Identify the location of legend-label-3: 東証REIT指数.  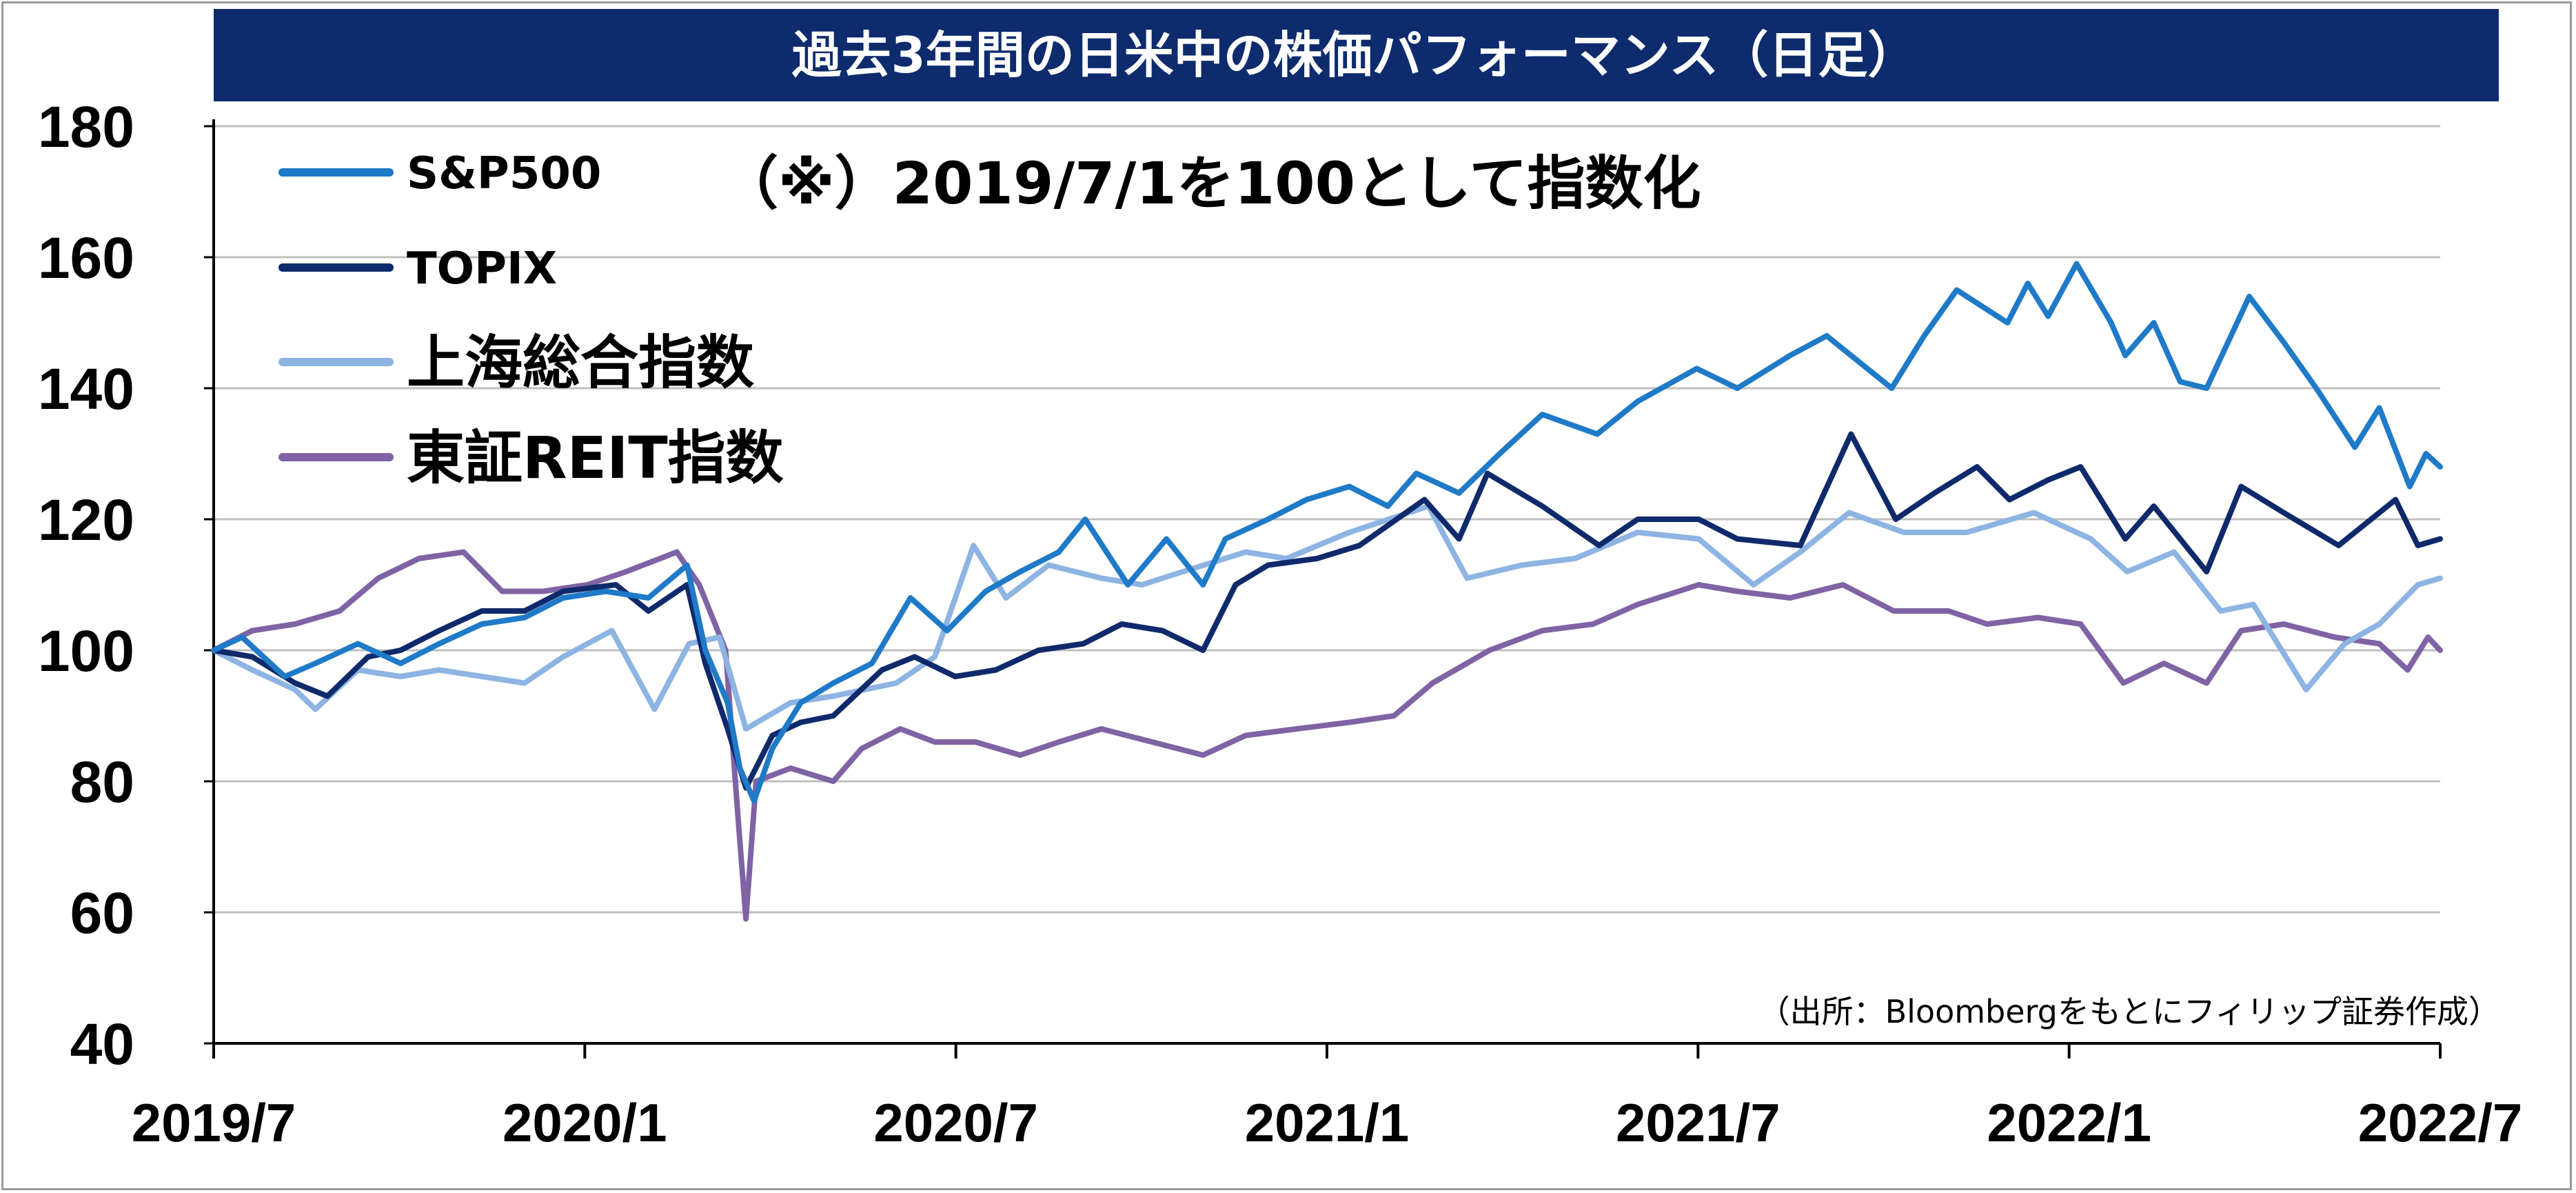
(595, 458).